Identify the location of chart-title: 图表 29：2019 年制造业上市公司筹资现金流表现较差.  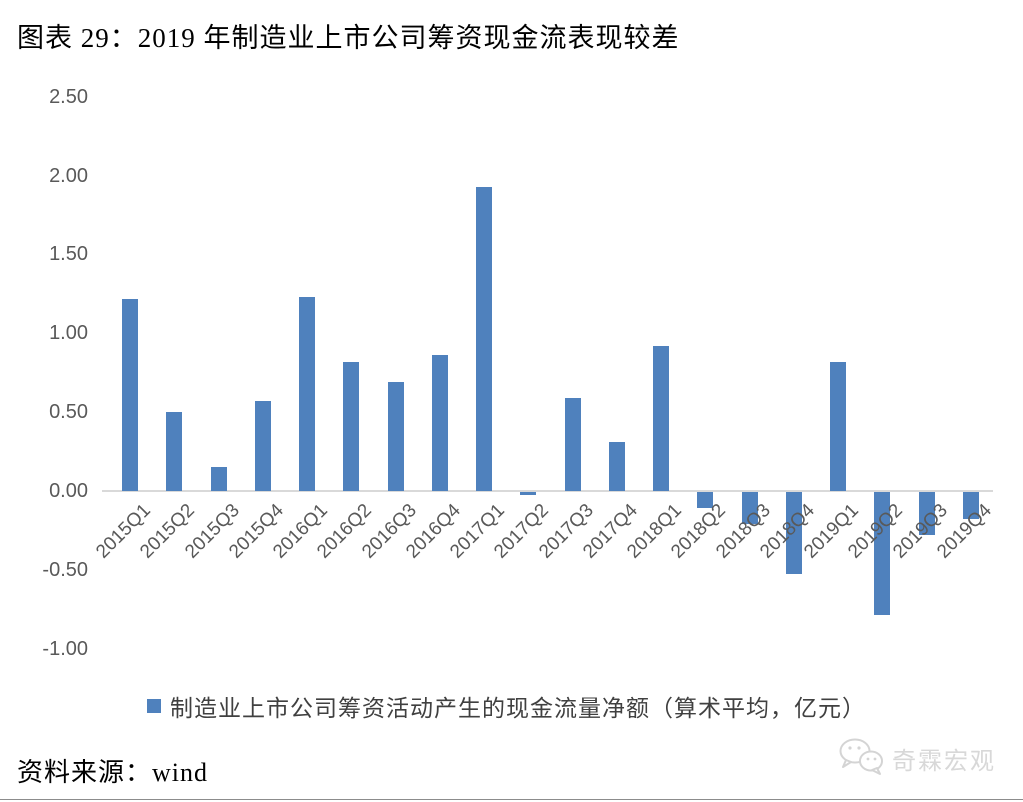
(348, 38).